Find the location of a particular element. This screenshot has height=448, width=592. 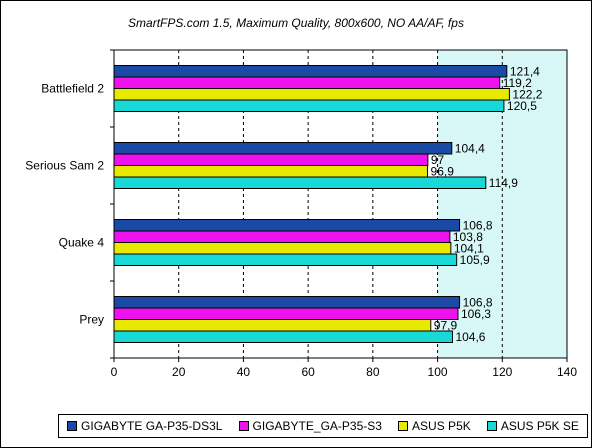

data-label: 122,2 is located at coordinates (527, 95).